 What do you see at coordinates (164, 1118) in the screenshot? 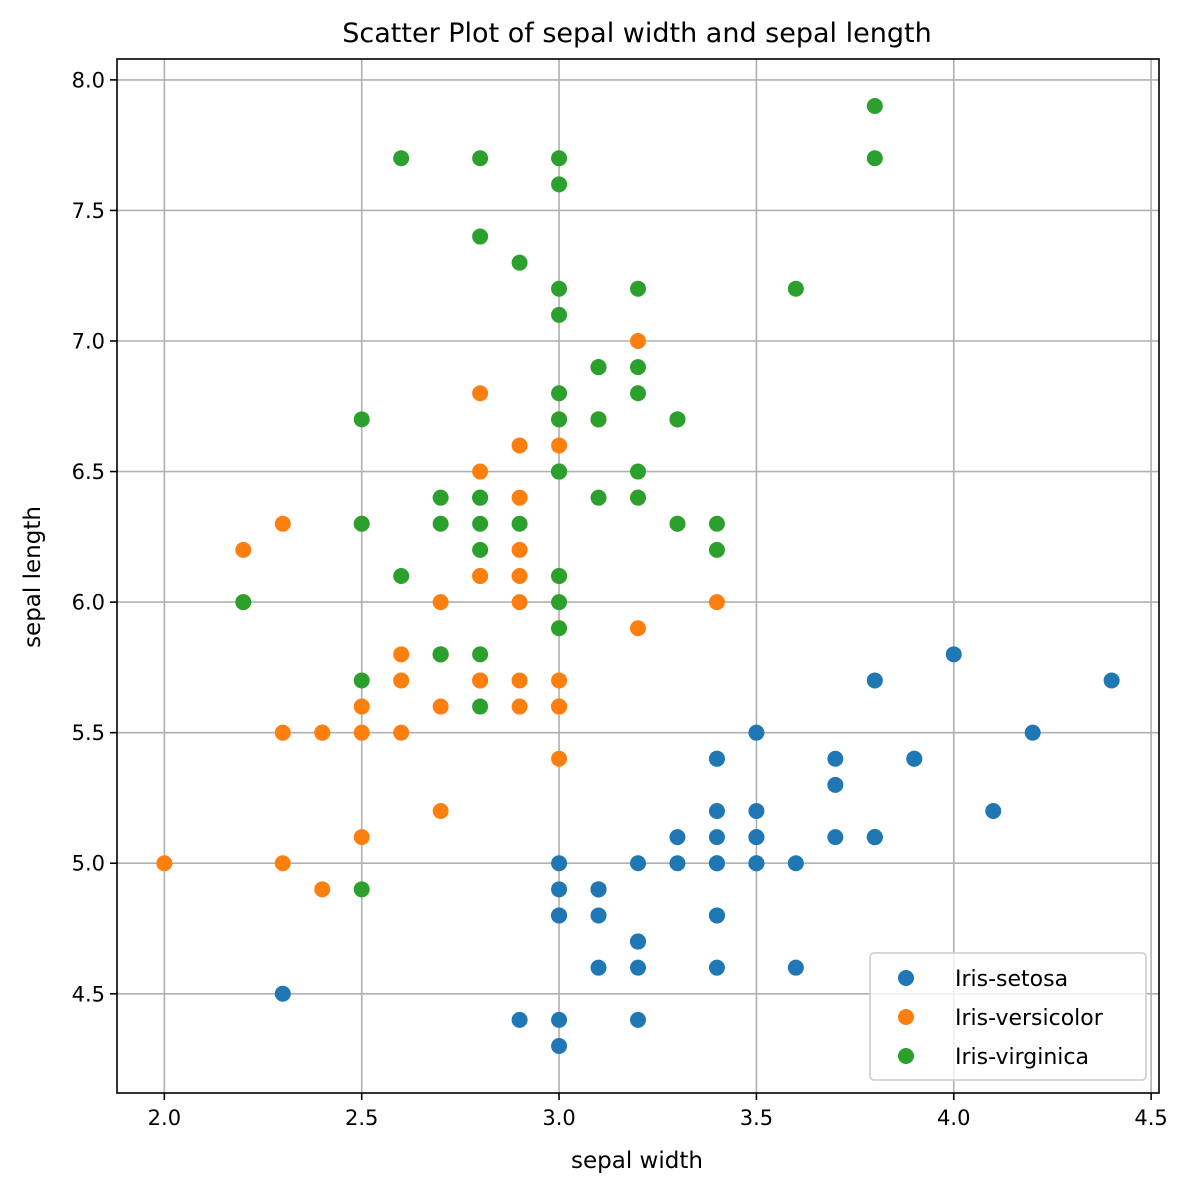
I see `x-tick-label: 2.0` at bounding box center [164, 1118].